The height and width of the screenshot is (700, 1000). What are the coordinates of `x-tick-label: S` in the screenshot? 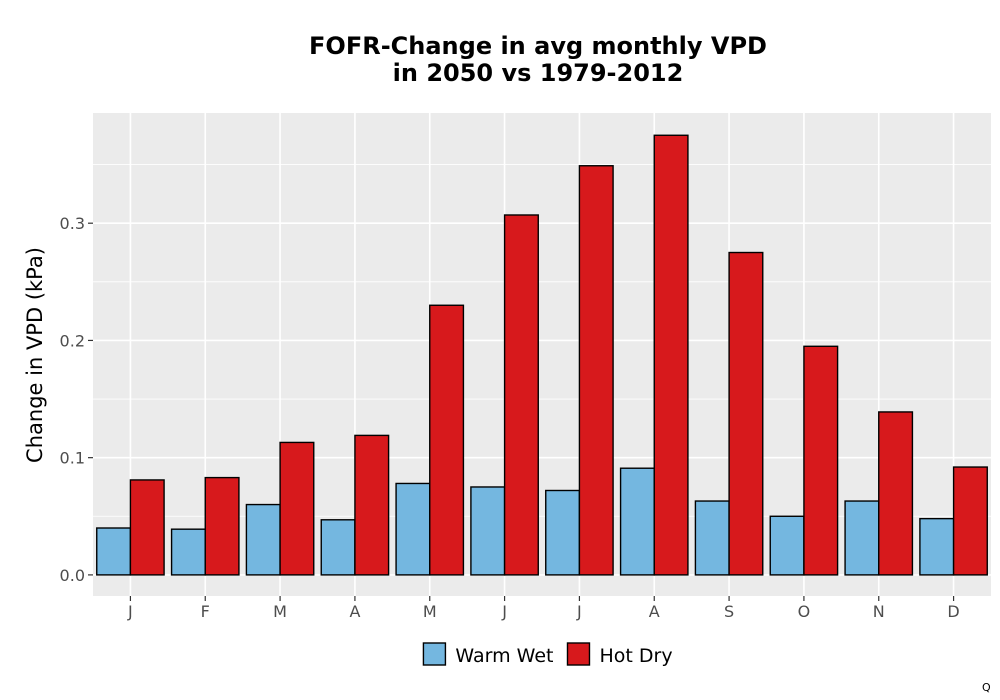 It's located at (729, 611).